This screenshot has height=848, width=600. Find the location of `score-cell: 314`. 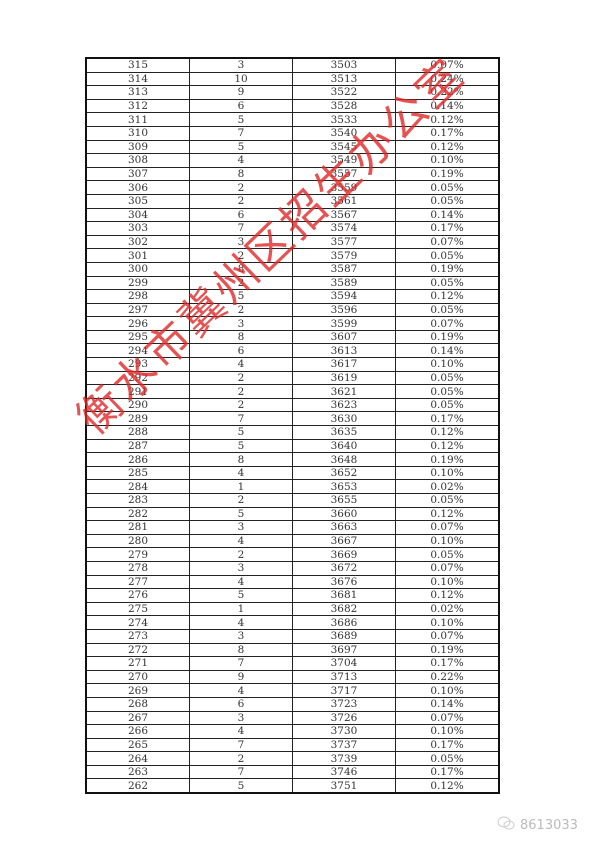

score-cell: 314 is located at coordinates (137, 79).